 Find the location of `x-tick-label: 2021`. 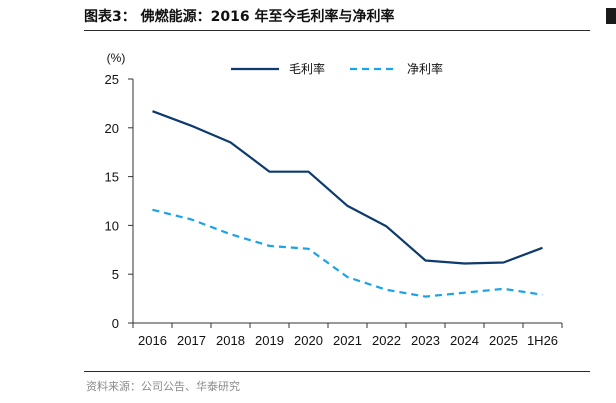

x-tick-label: 2021 is located at coordinates (347, 340).